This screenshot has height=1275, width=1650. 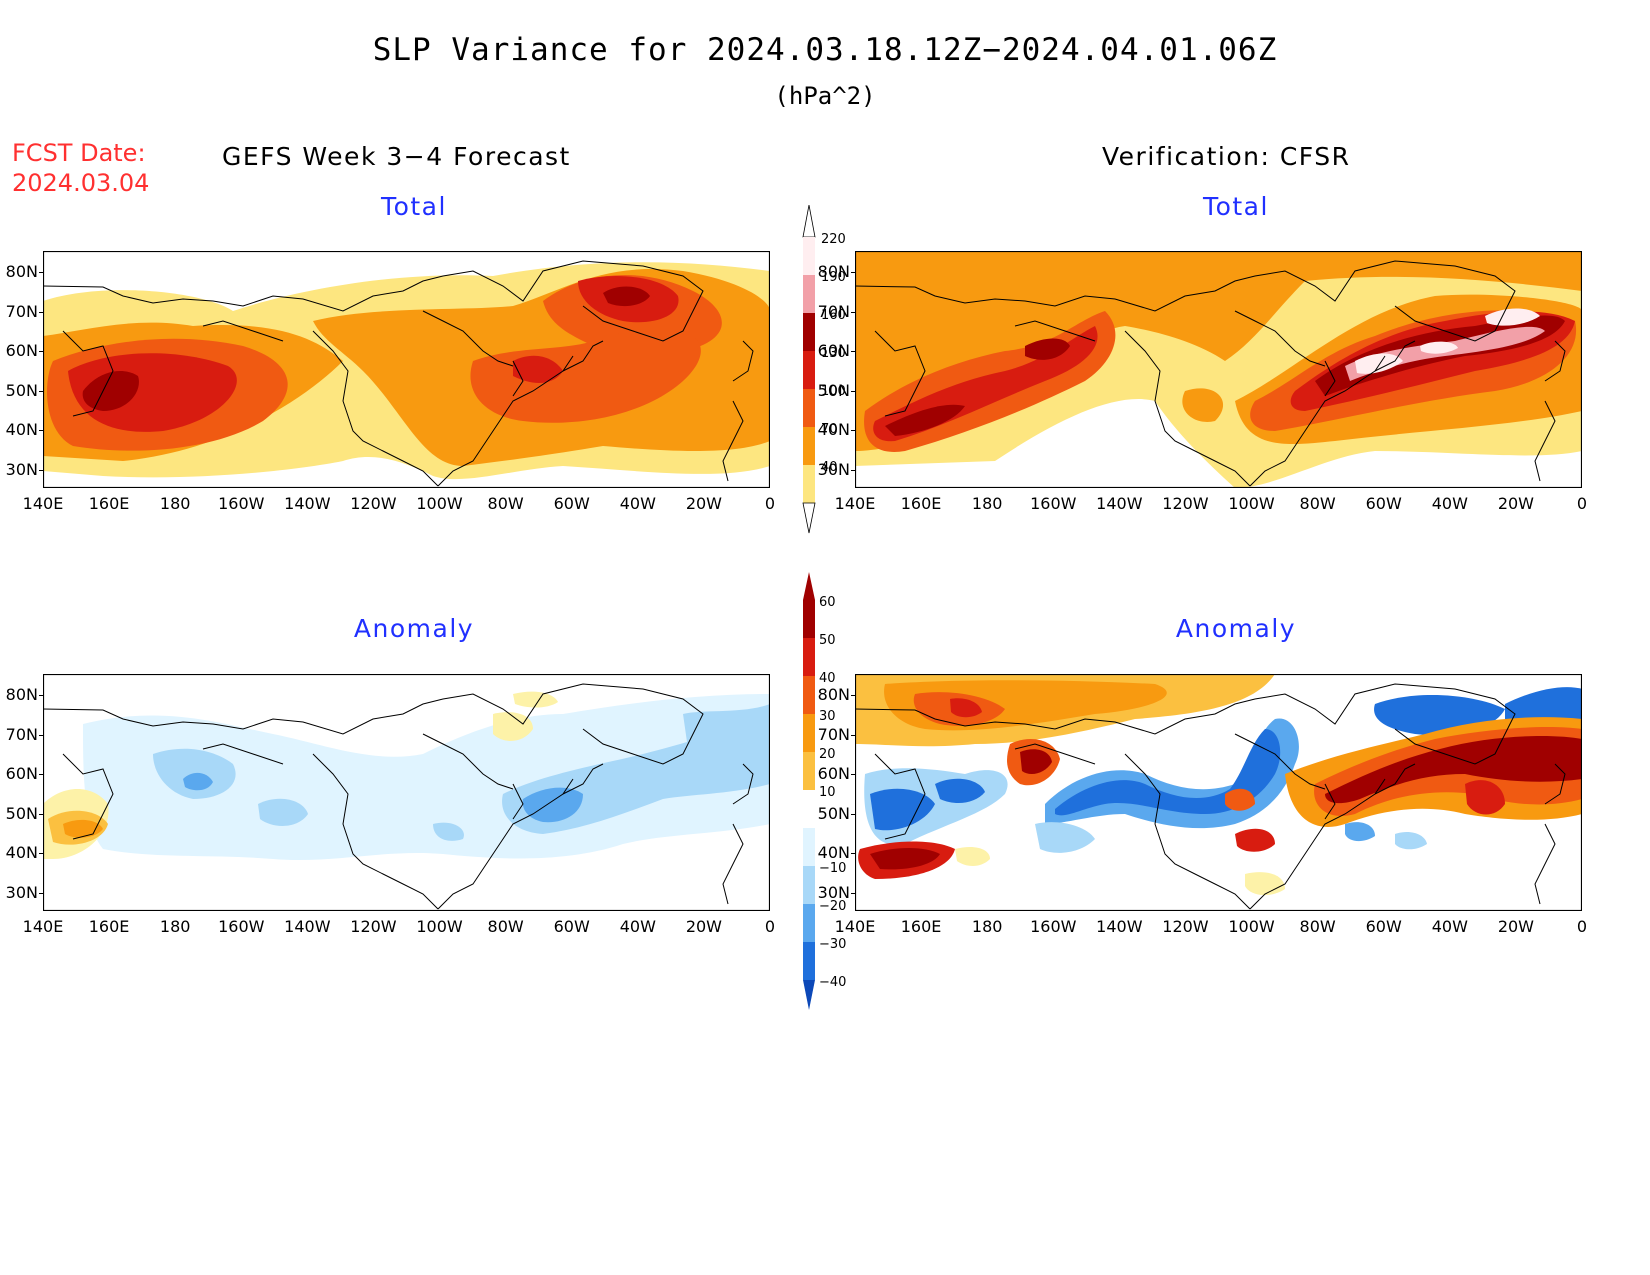 What do you see at coordinates (1218, 369) in the screenshot?
I see `map-verification-total` at bounding box center [1218, 369].